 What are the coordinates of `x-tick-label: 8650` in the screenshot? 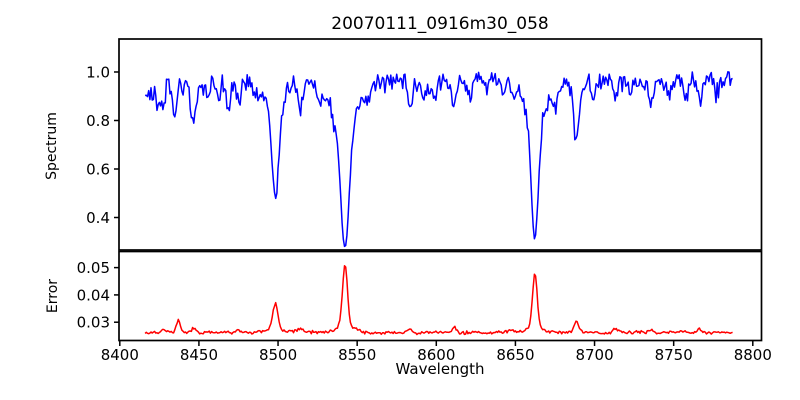 It's located at (515, 355).